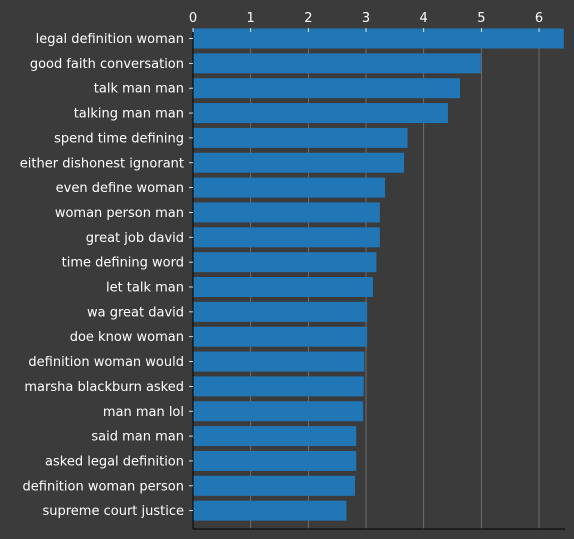 This screenshot has width=574, height=539. What do you see at coordinates (424, 18) in the screenshot?
I see `x-tick-label-4: 4` at bounding box center [424, 18].